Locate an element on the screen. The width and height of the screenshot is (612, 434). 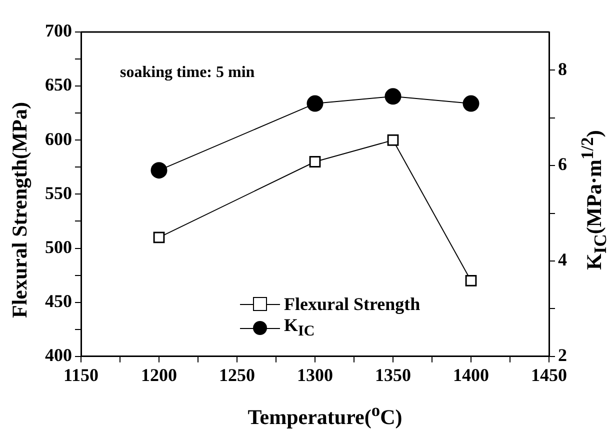
x-tick-label: 1450 is located at coordinates (549, 374).